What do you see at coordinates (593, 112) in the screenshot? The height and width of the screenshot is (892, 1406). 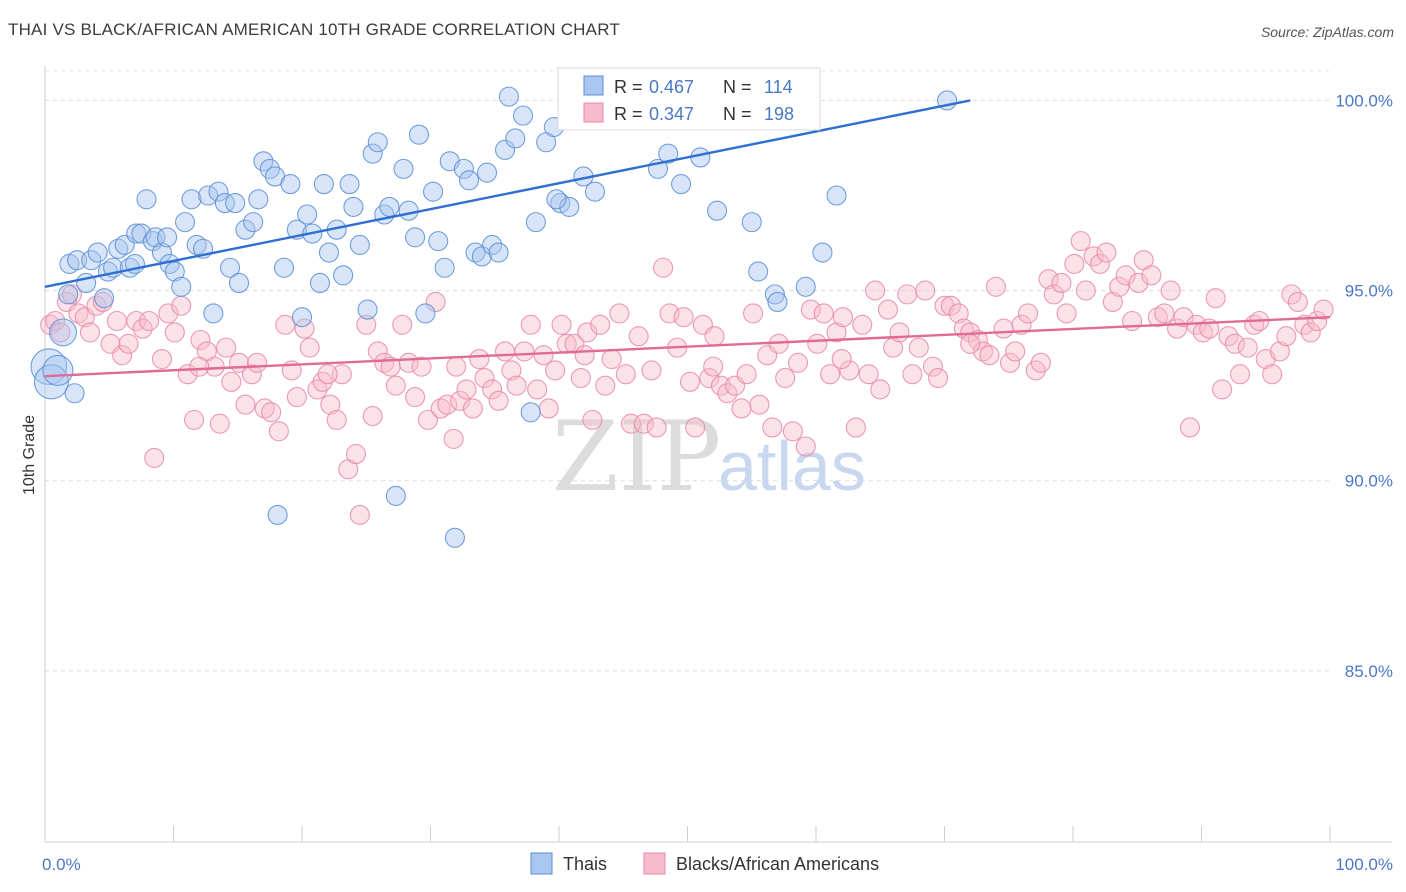 I see `legend-swatch-black` at bounding box center [593, 112].